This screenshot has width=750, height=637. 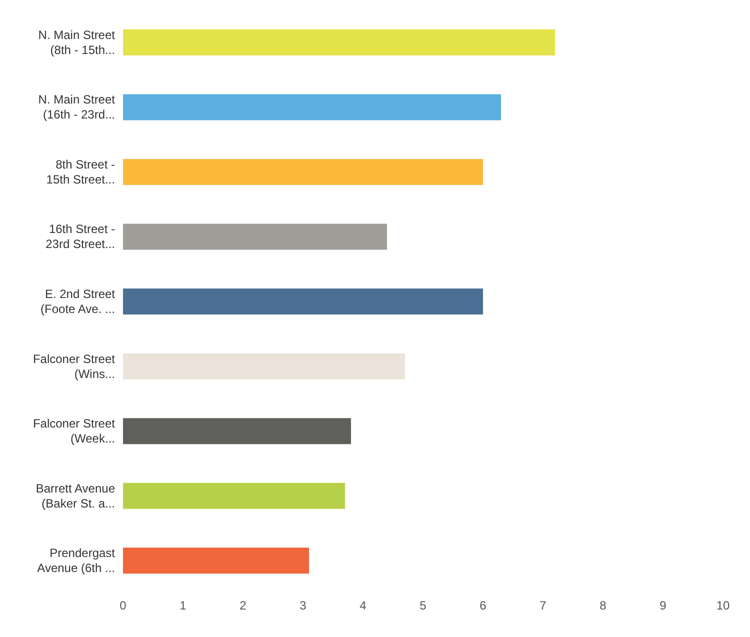 I want to click on x-tick-label: 7, so click(x=543, y=605).